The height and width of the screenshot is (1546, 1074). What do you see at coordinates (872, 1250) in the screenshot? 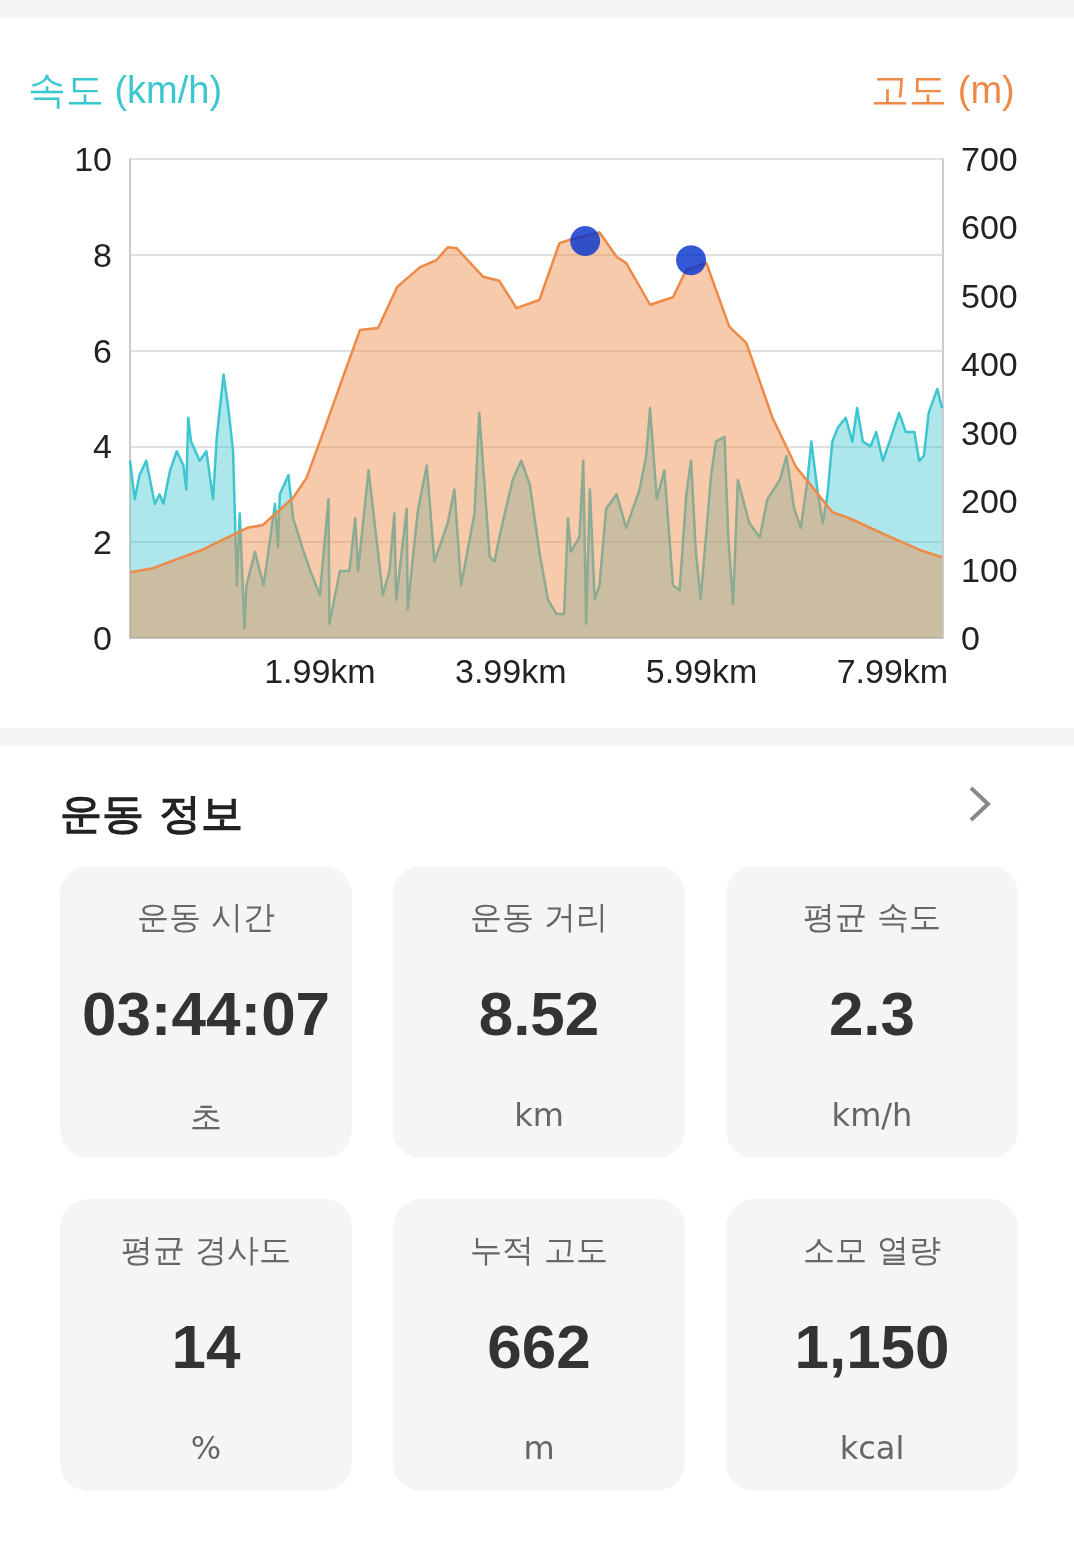
I see `text: 소모 열량` at bounding box center [872, 1250].